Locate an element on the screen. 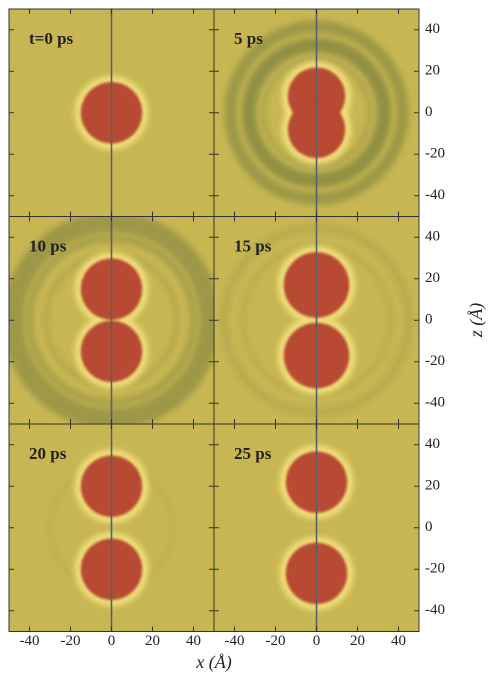 The image size is (491, 681). x-axis-label: x (Å) is located at coordinates (213, 662).